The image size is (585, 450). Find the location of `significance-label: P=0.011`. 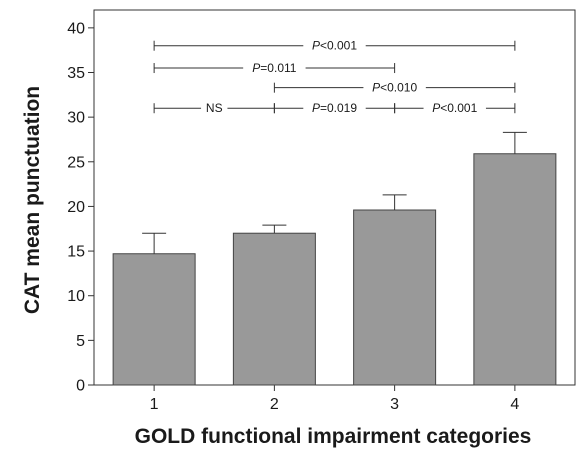

significance-label: P=0.011 is located at coordinates (274, 68).